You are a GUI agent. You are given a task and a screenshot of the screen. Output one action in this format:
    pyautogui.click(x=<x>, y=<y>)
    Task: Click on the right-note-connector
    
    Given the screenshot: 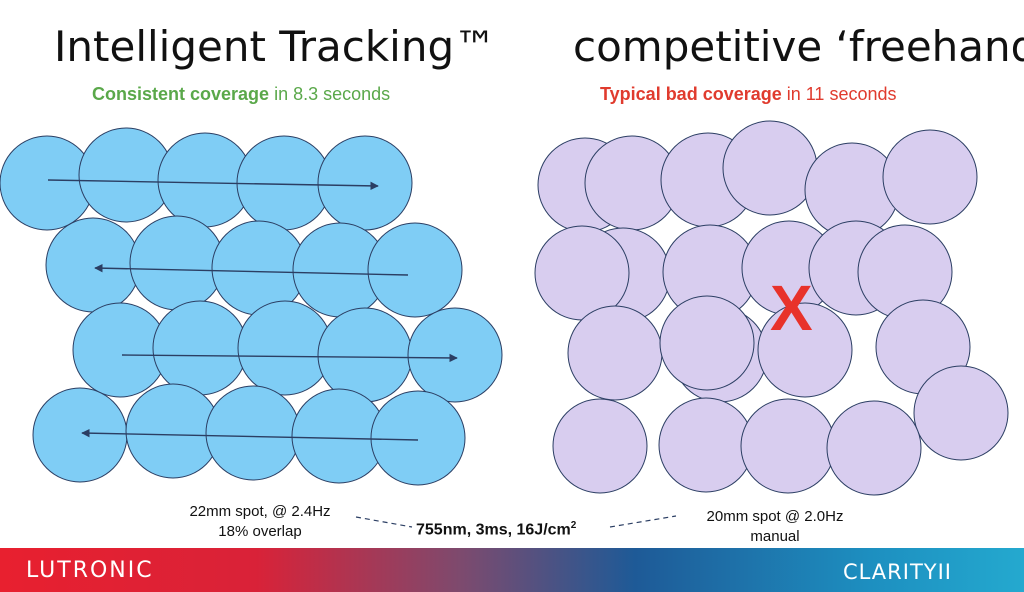 What is the action you would take?
    pyautogui.click(x=643, y=521)
    